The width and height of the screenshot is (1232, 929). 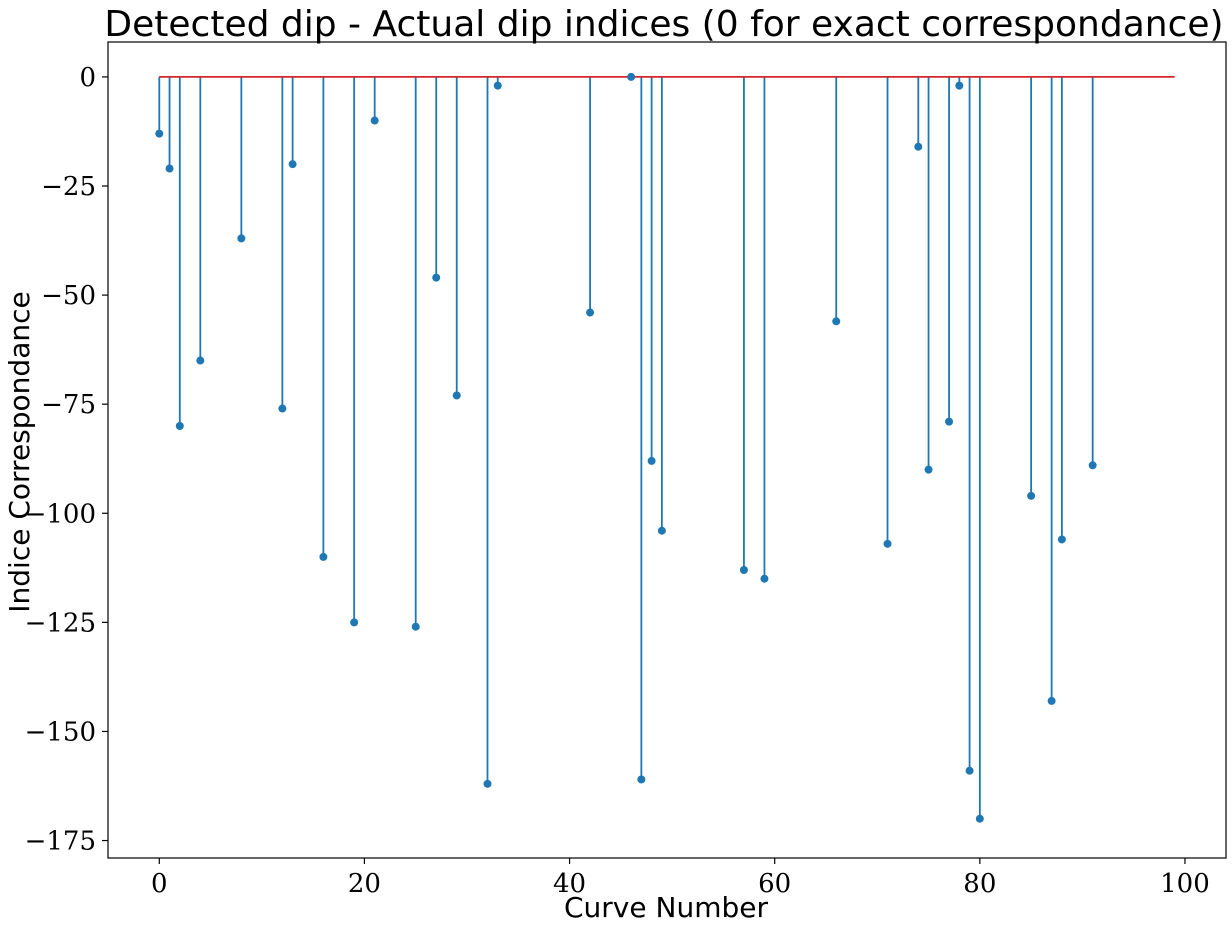 What do you see at coordinates (60, 623) in the screenshot?
I see `y-tick-label: −125` at bounding box center [60, 623].